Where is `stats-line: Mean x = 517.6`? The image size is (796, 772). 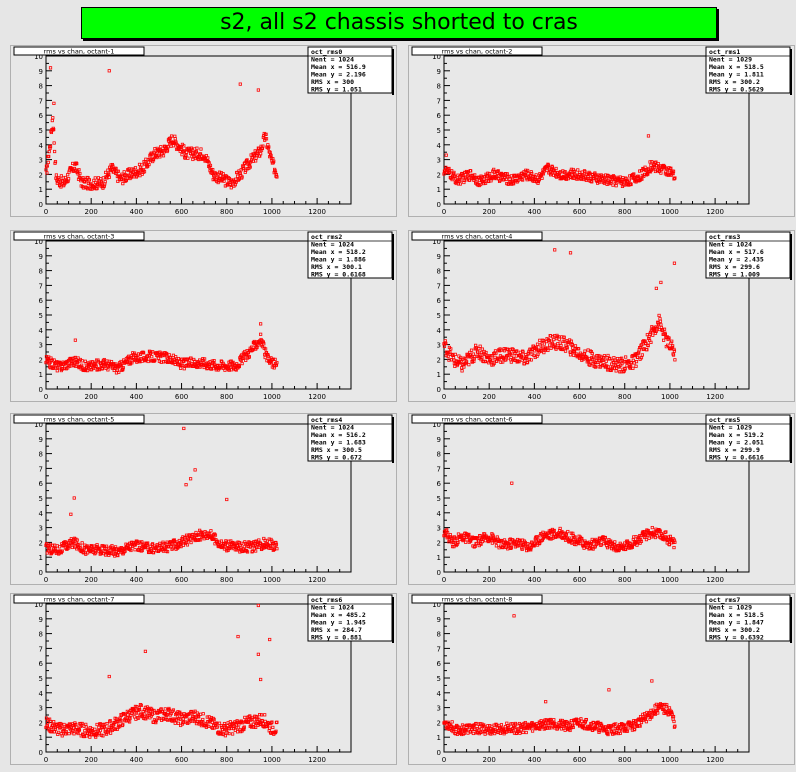 stats-line: Mean x = 517.6 is located at coordinates (736, 252).